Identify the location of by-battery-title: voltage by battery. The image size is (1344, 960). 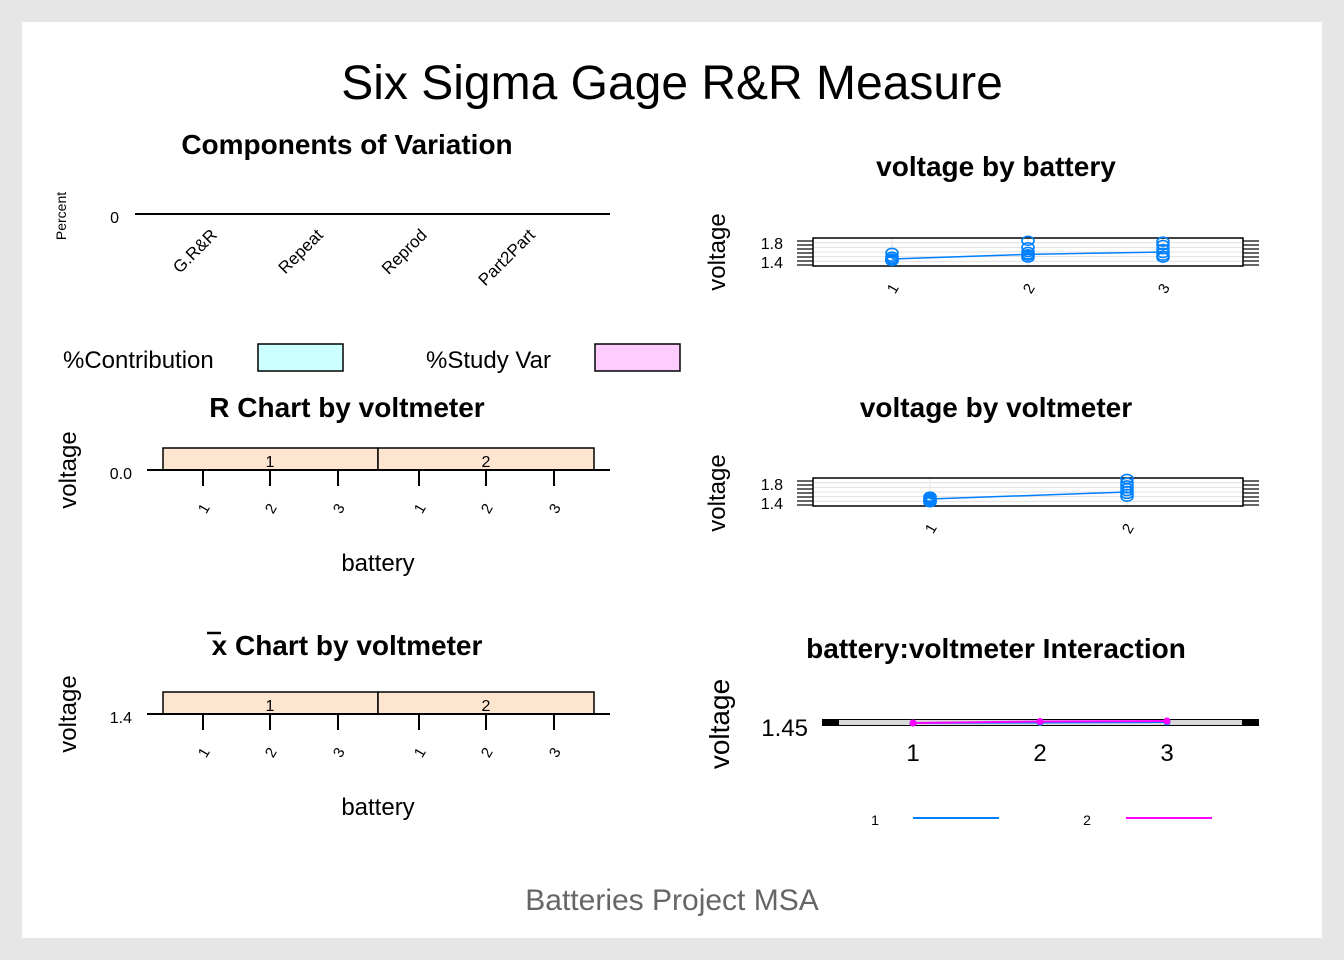
(996, 166).